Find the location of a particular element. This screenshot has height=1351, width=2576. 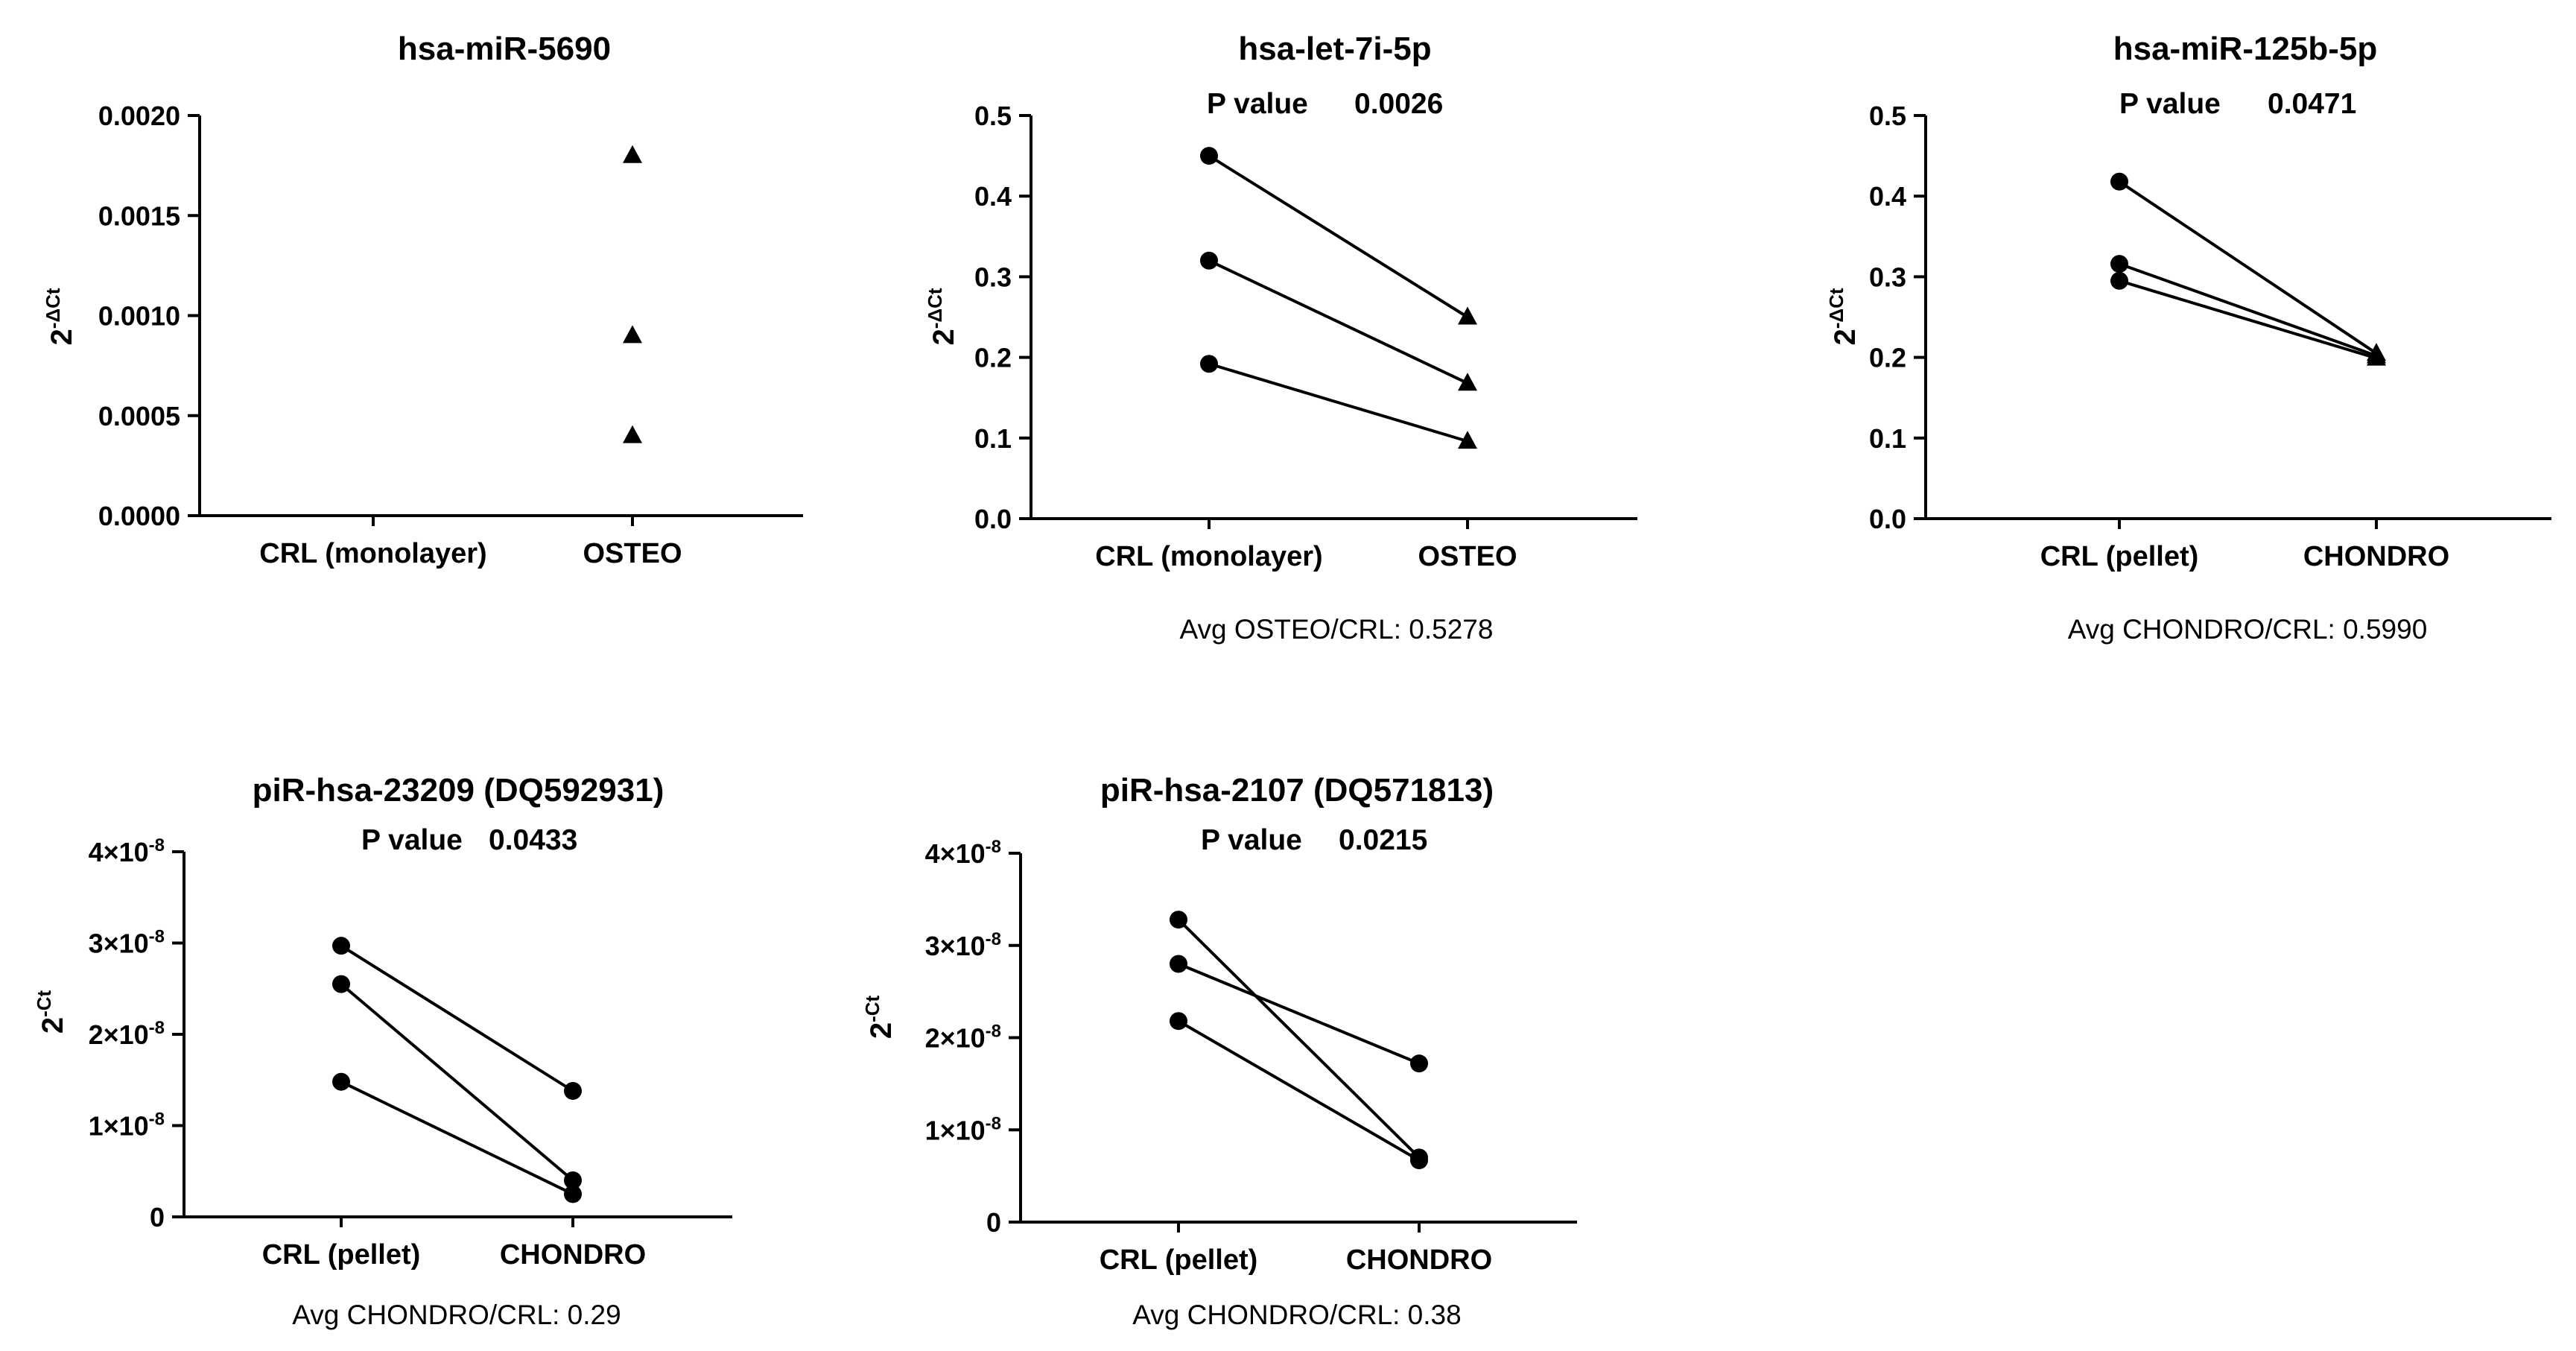

y-tick-label-base: 2×10 is located at coordinates (119, 1034).